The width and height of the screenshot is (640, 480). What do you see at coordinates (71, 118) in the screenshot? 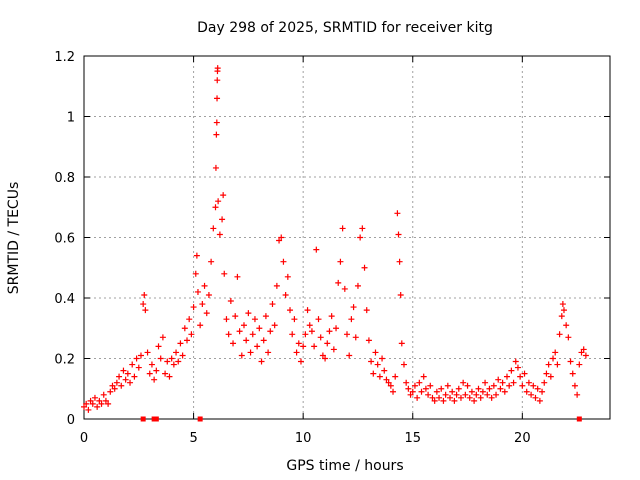
I see `y-tick-label: 1` at bounding box center [71, 118].